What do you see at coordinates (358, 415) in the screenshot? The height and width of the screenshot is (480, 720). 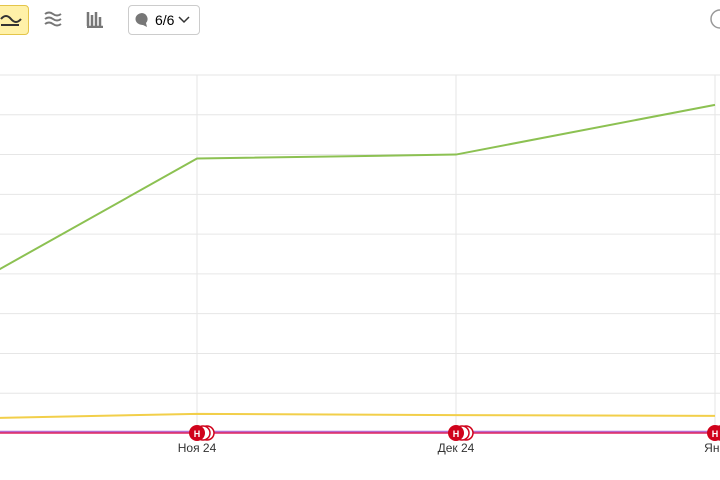 I see `series-line` at bounding box center [358, 415].